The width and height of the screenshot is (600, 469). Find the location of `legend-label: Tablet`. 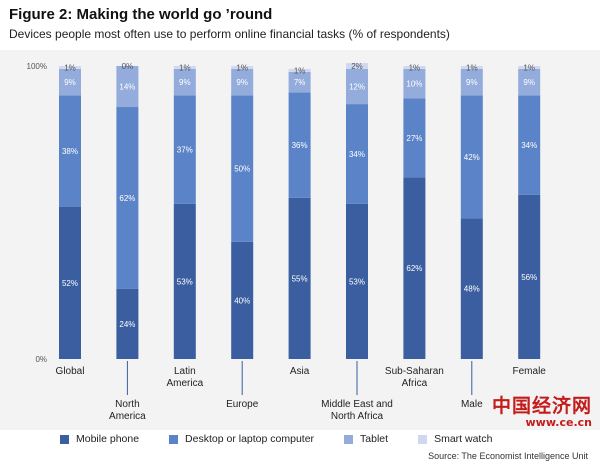

legend-label: Tablet is located at coordinates (374, 439).